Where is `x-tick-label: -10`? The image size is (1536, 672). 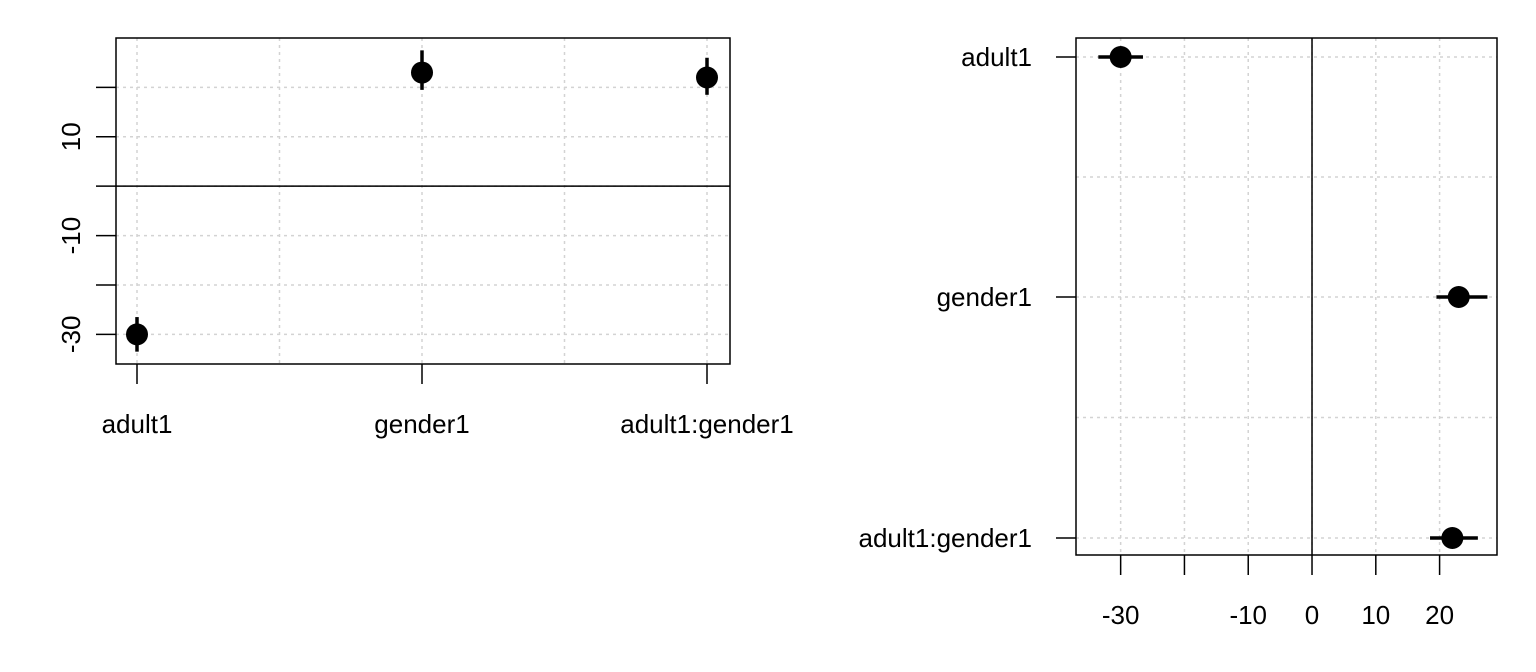 x-tick-label: -10 is located at coordinates (1248, 615).